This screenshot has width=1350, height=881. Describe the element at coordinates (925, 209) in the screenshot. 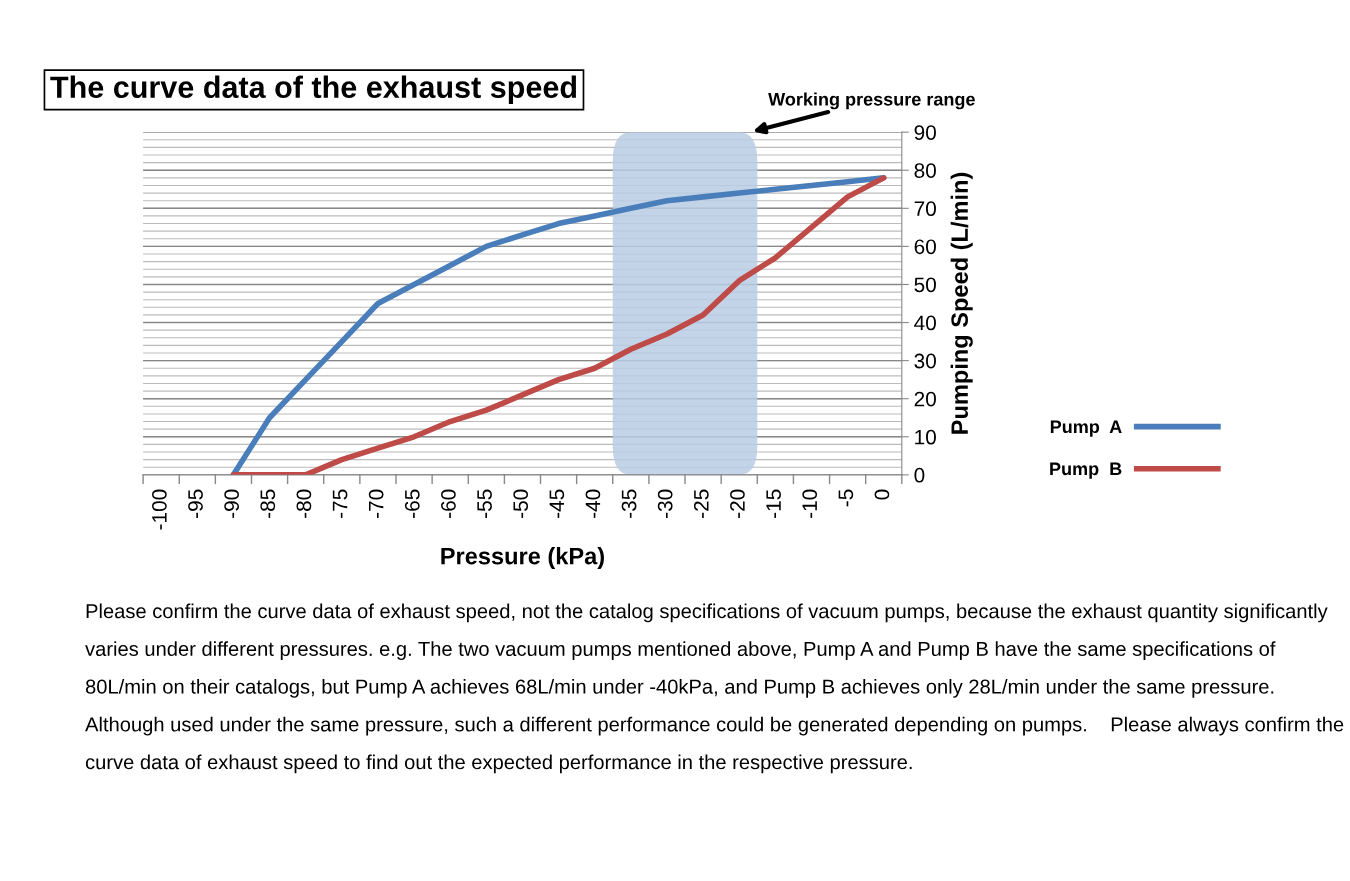

I see `y-tick-label: 70` at that location.